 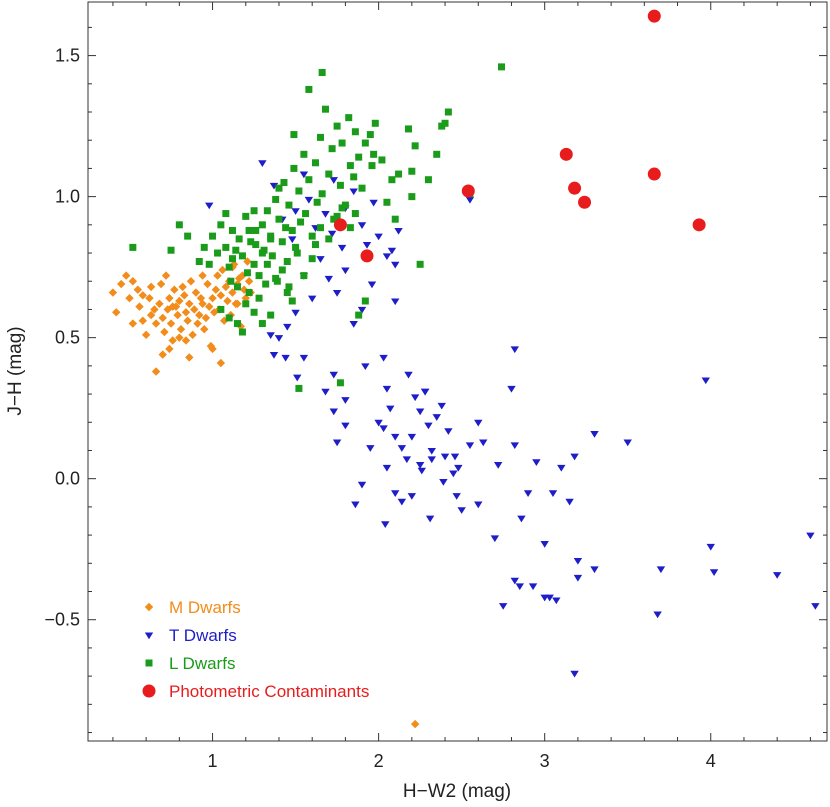 What do you see at coordinates (711, 761) in the screenshot?
I see `x-tick-label: 4` at bounding box center [711, 761].